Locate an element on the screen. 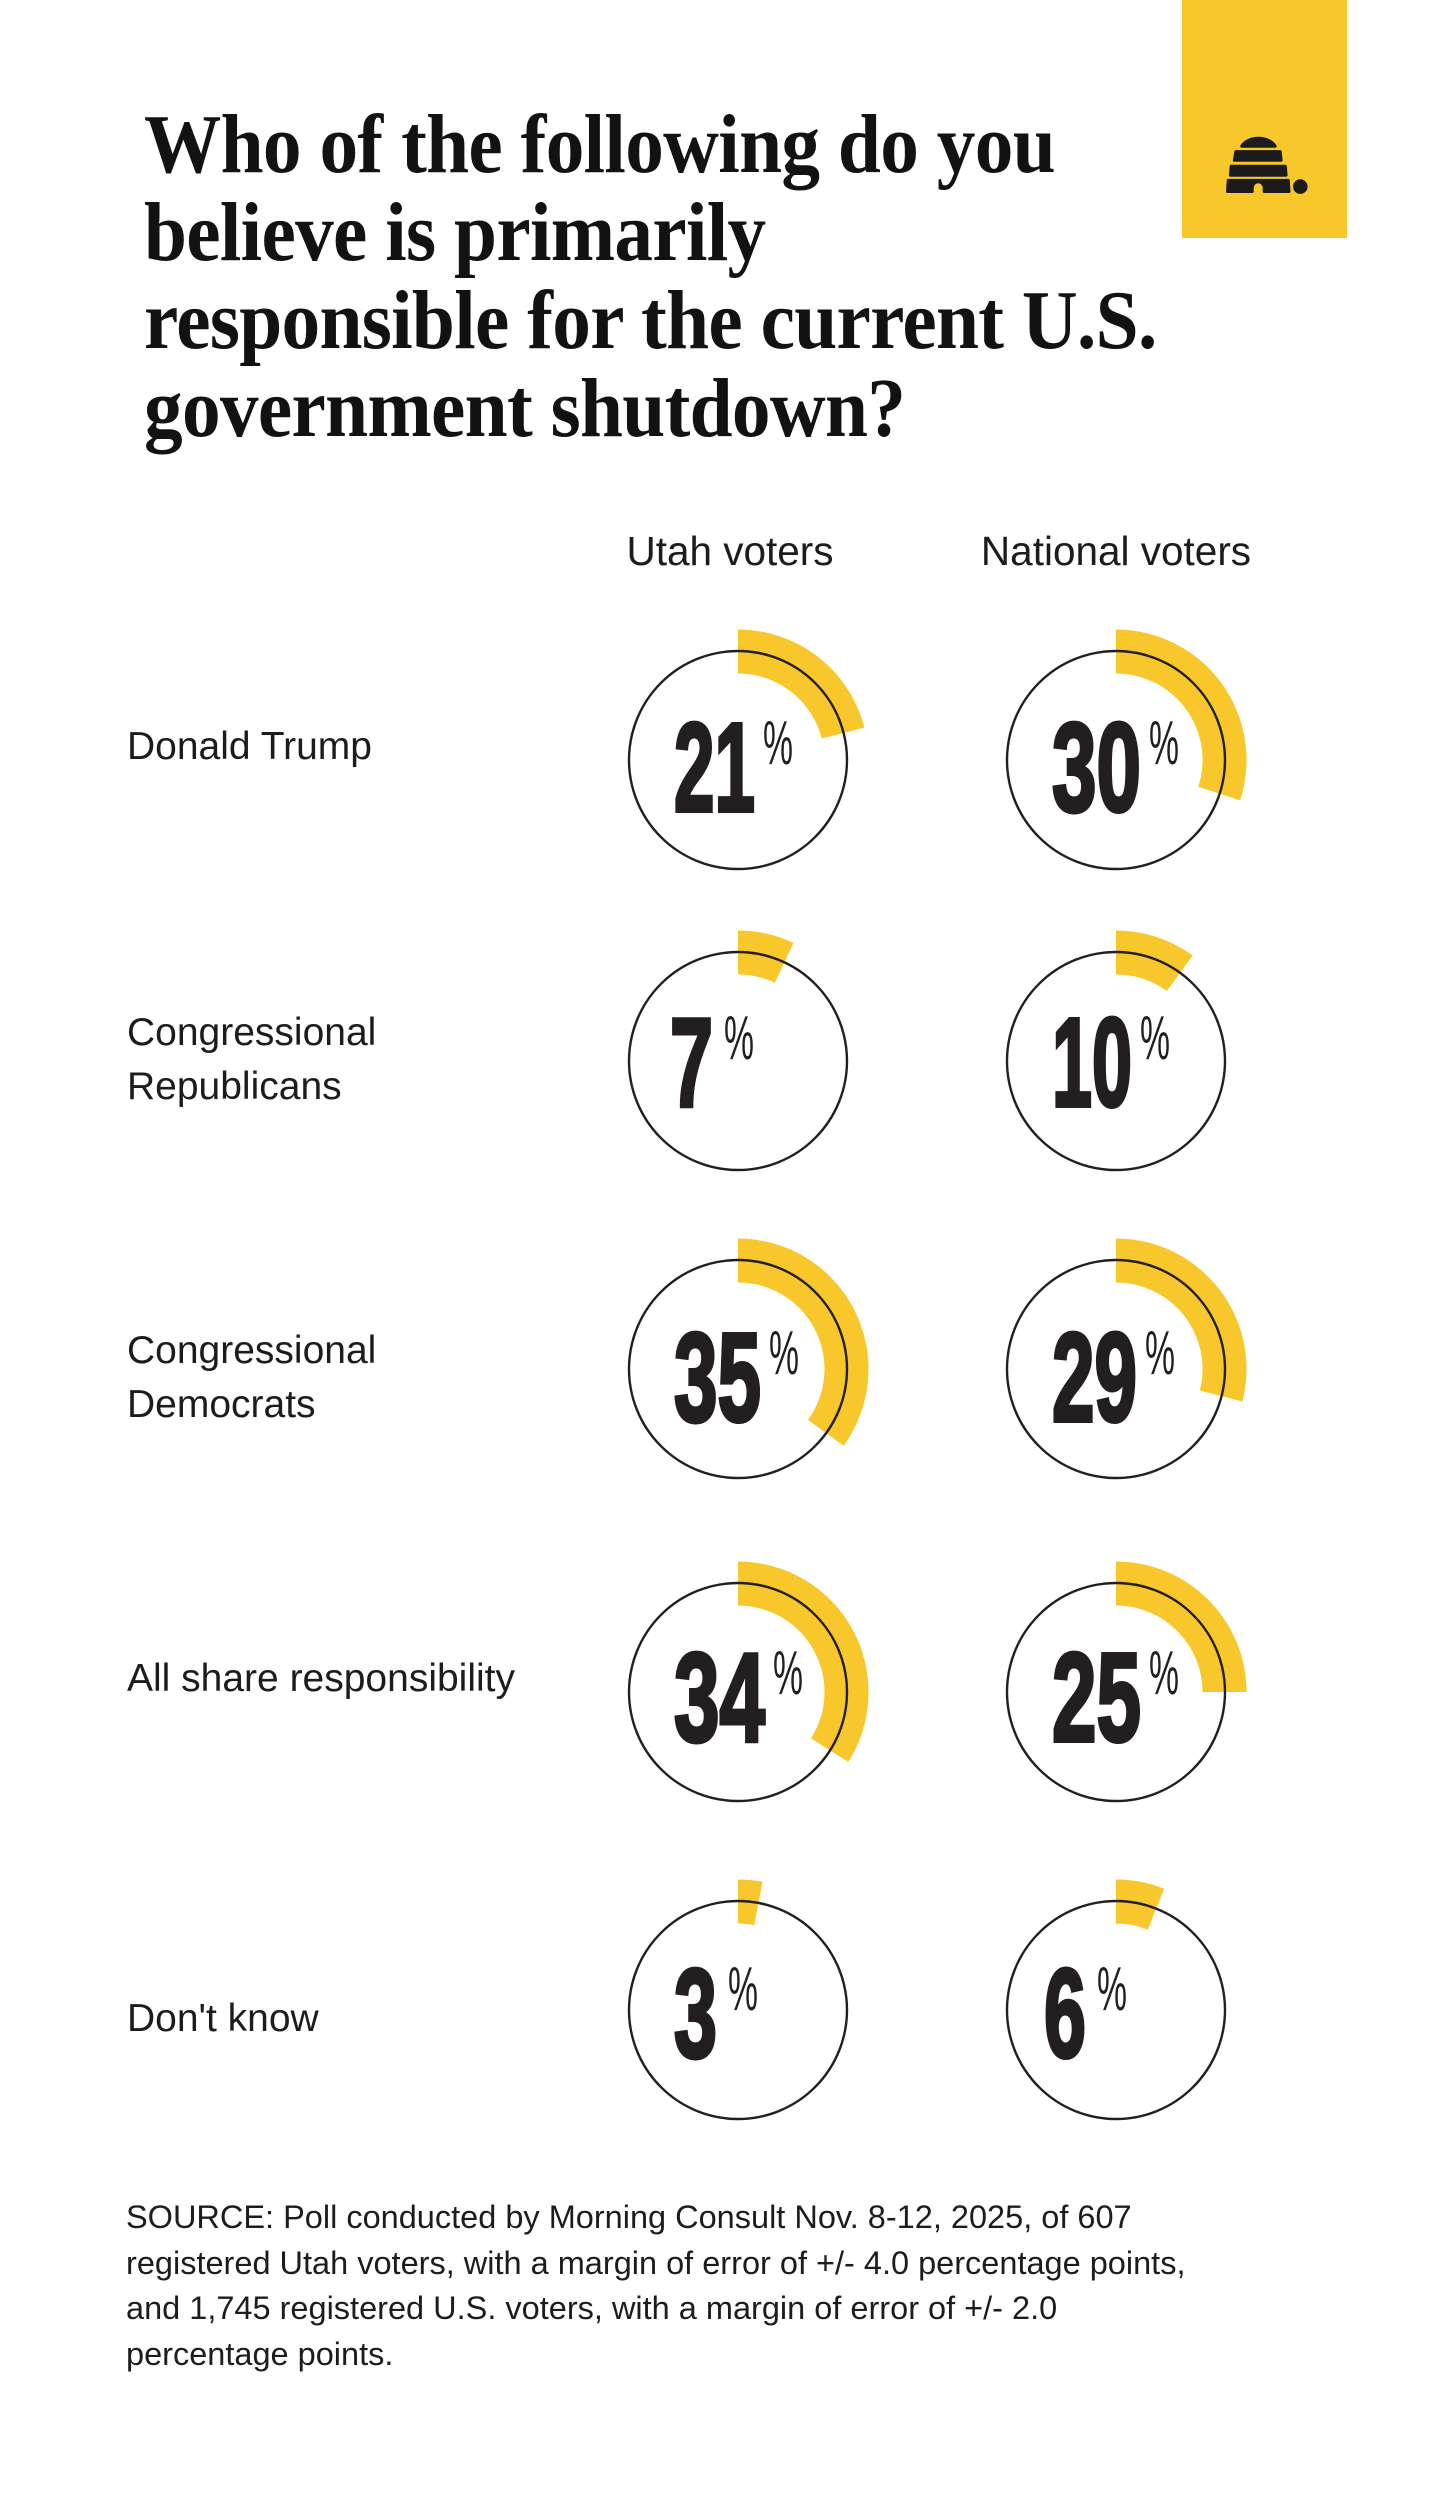  svg-text: 3 is located at coordinates (695, 2013).